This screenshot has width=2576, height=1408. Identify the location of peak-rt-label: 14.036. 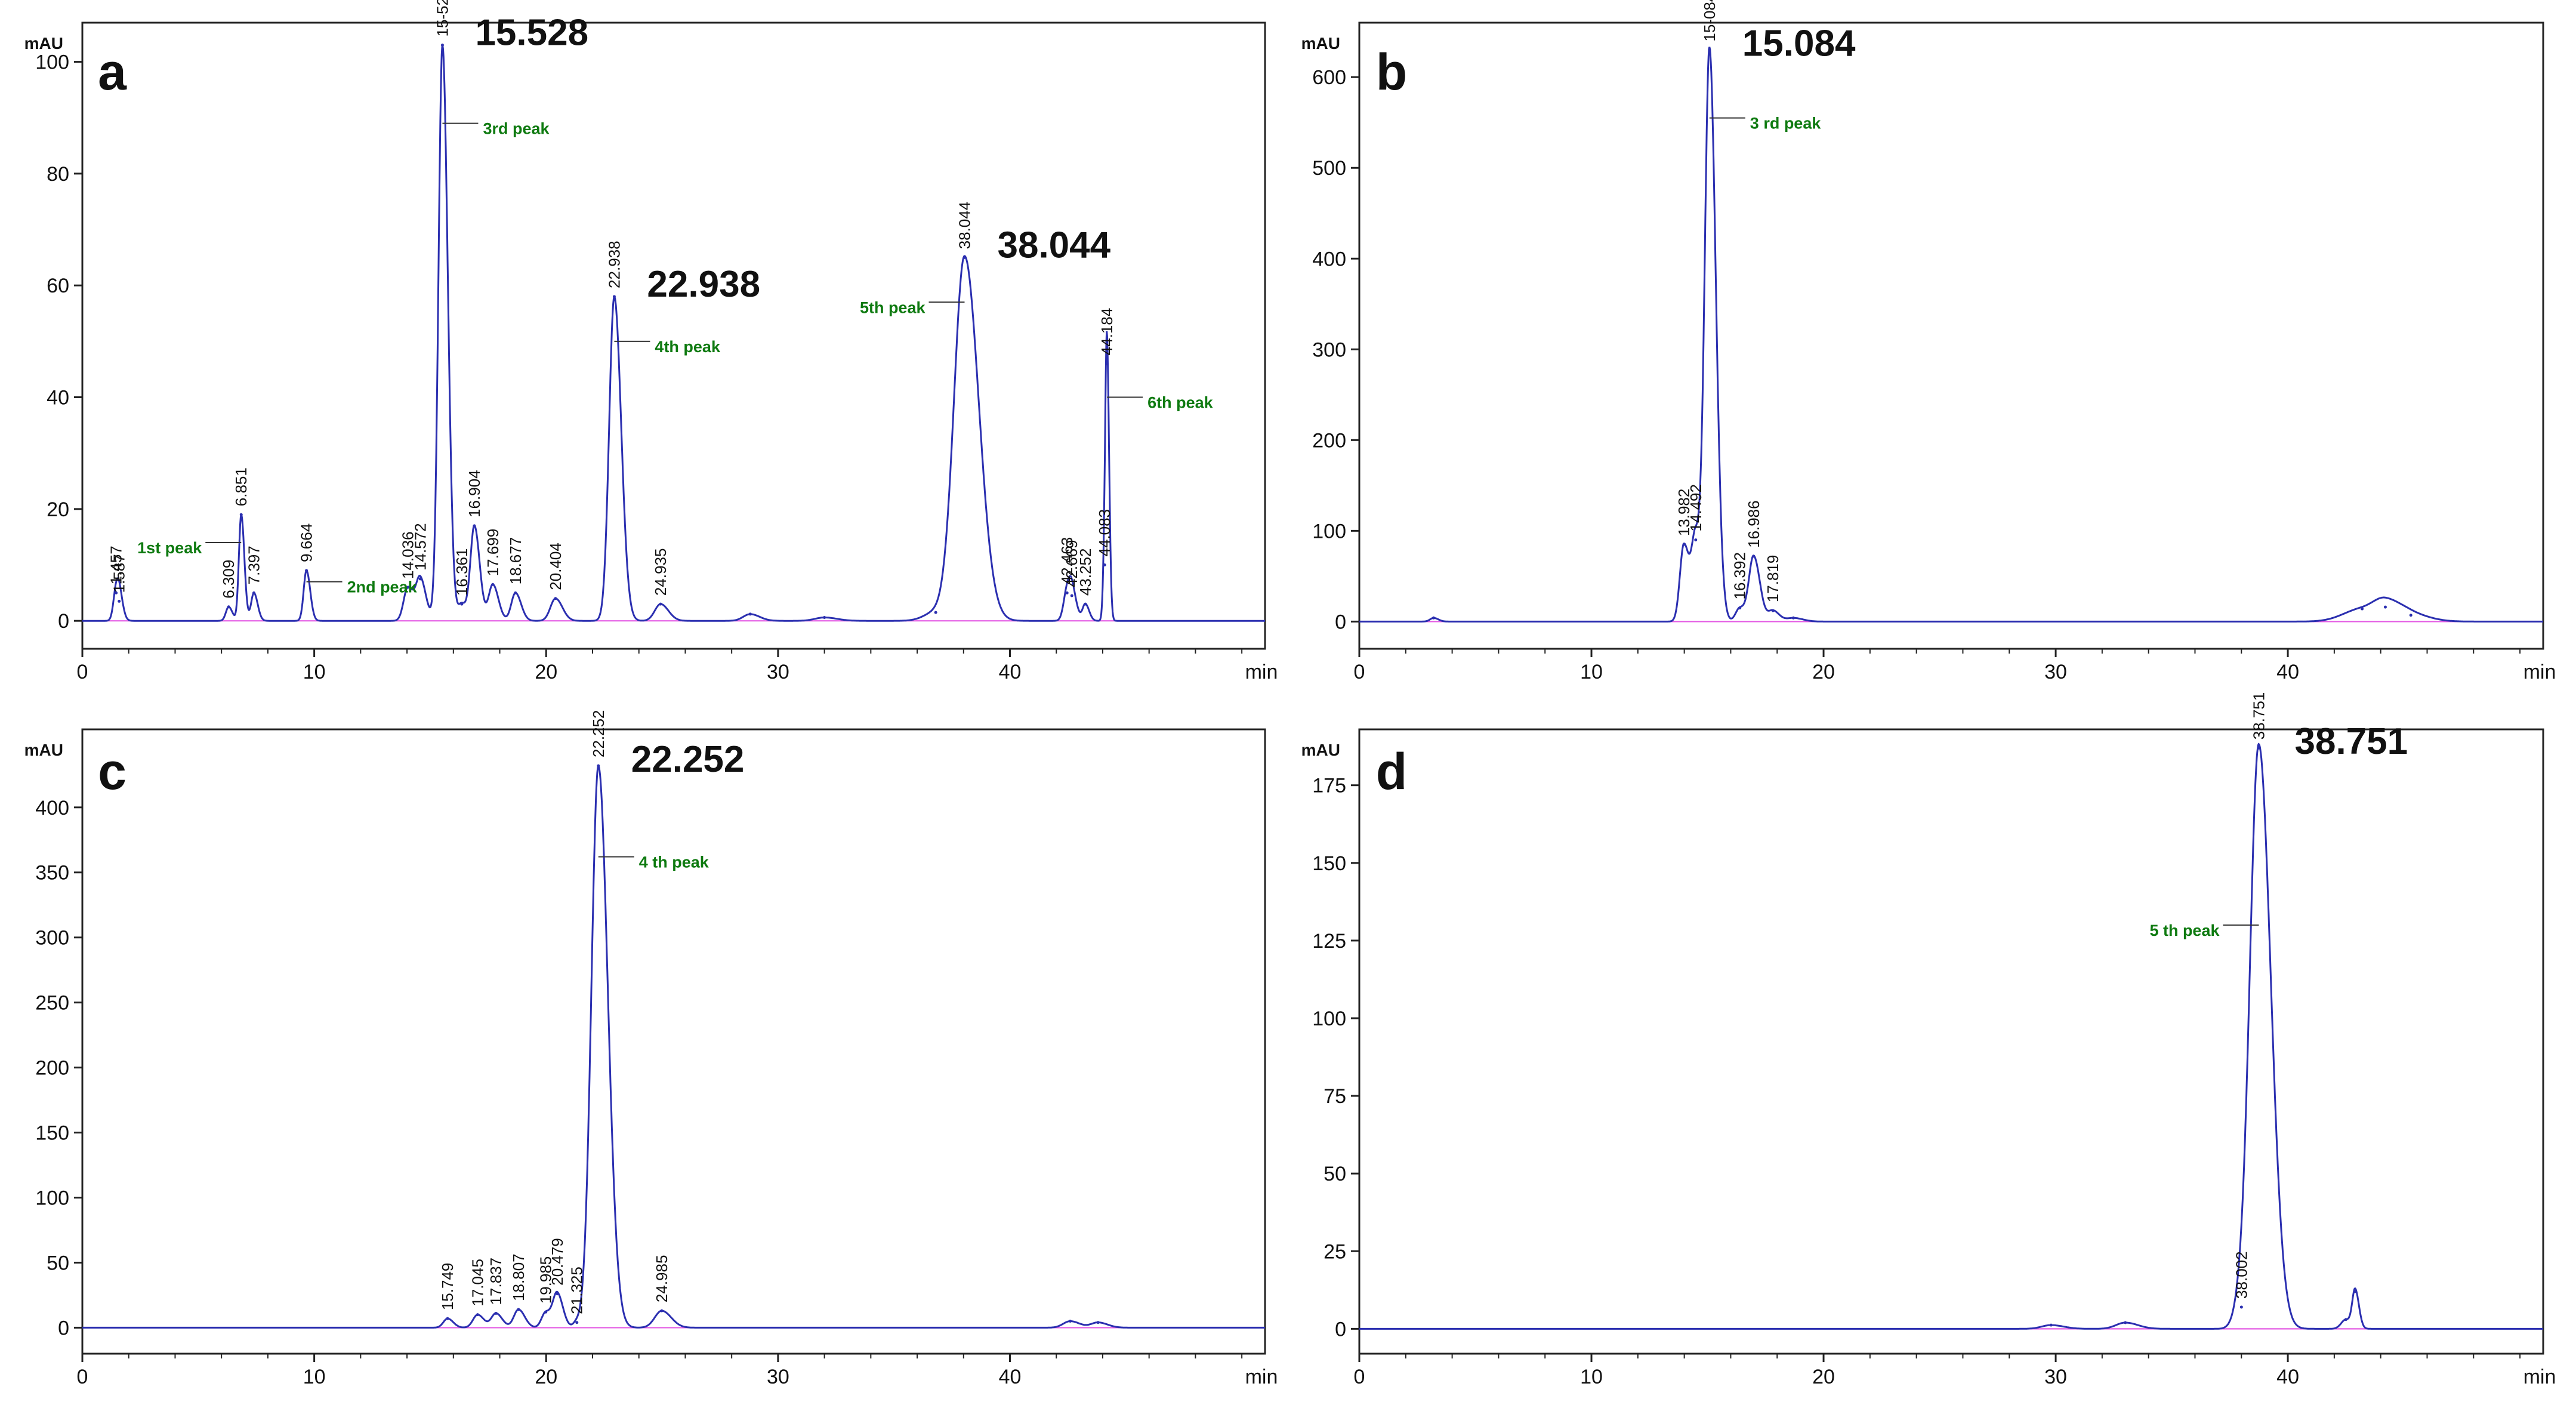
(408, 555).